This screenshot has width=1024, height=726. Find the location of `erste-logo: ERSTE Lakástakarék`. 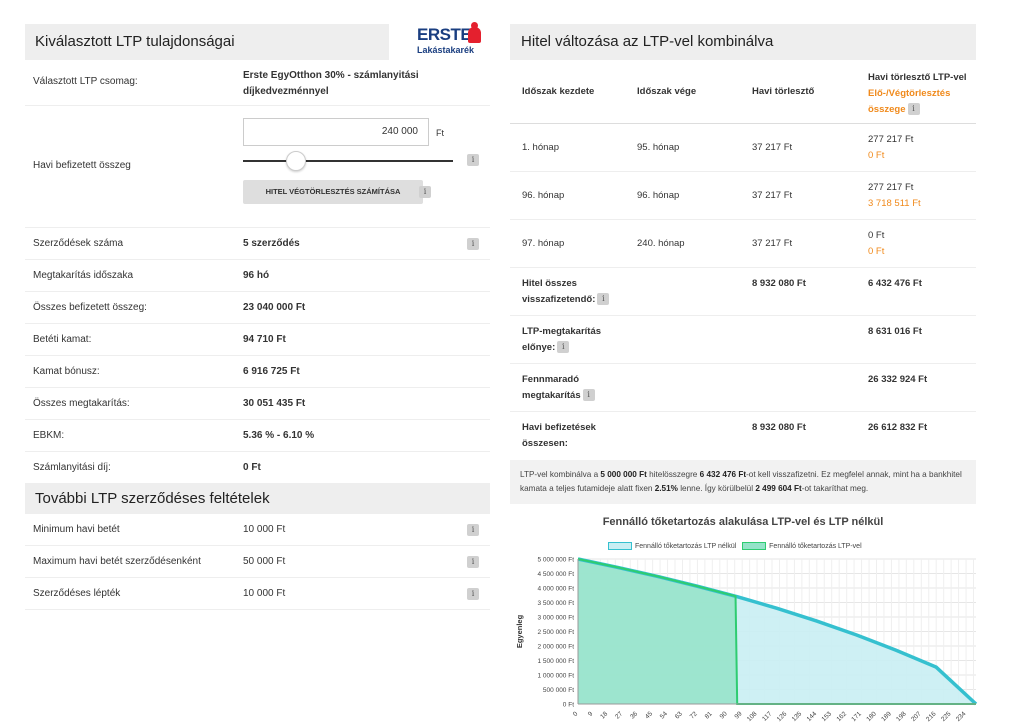

erste-logo: ERSTE Lakástakarék is located at coordinates (439, 41).